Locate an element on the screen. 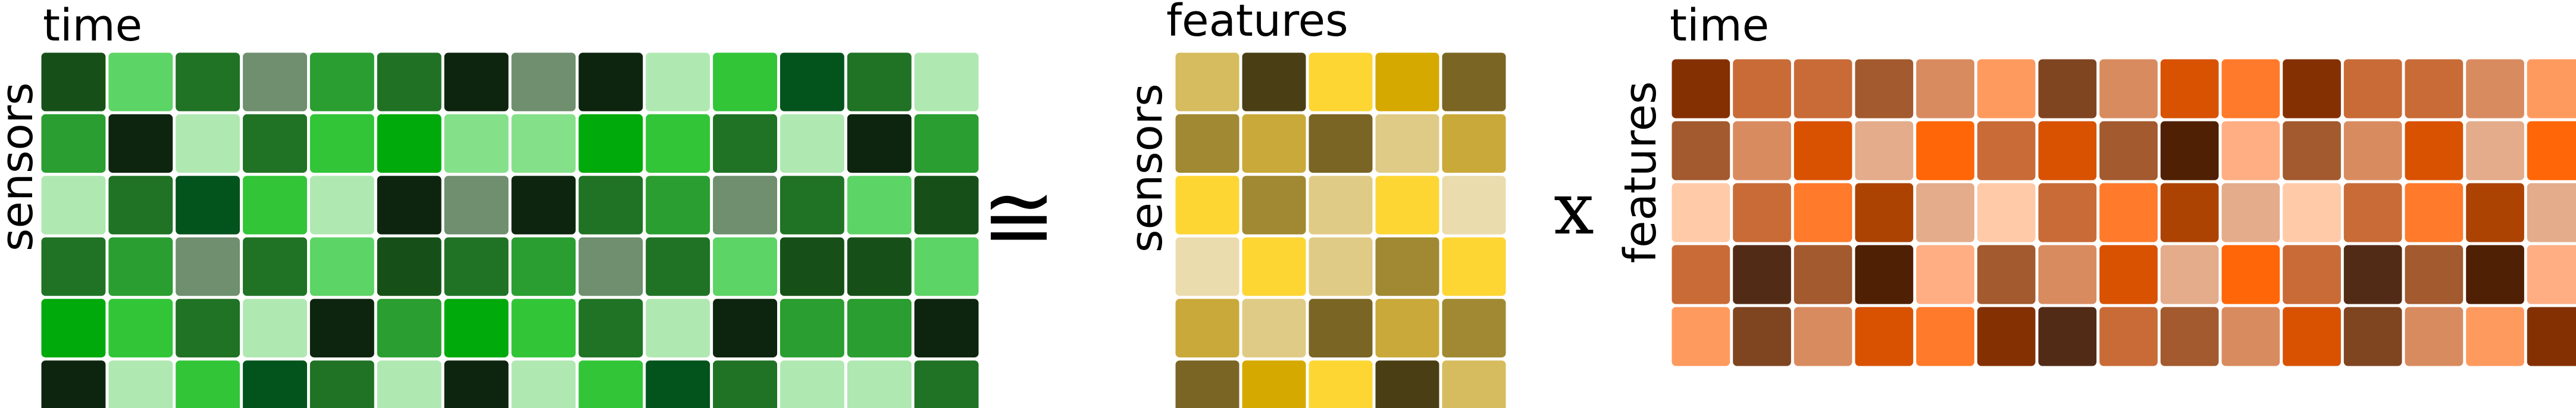 This screenshot has height=408, width=2576. features-time-col-label: time is located at coordinates (1719, 25).